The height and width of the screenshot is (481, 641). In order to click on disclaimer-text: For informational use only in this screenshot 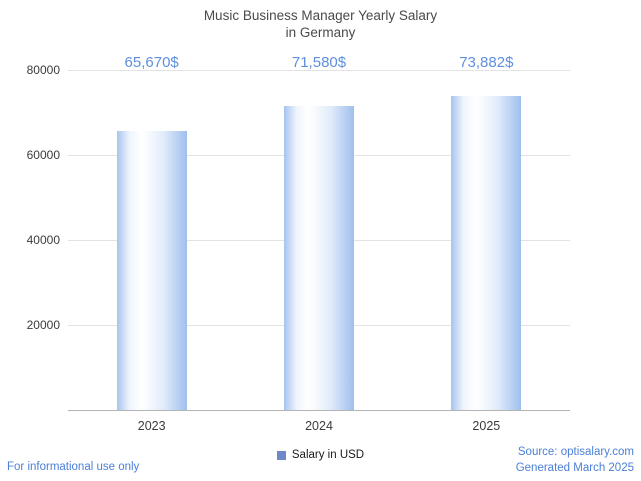, I will do `click(73, 467)`.